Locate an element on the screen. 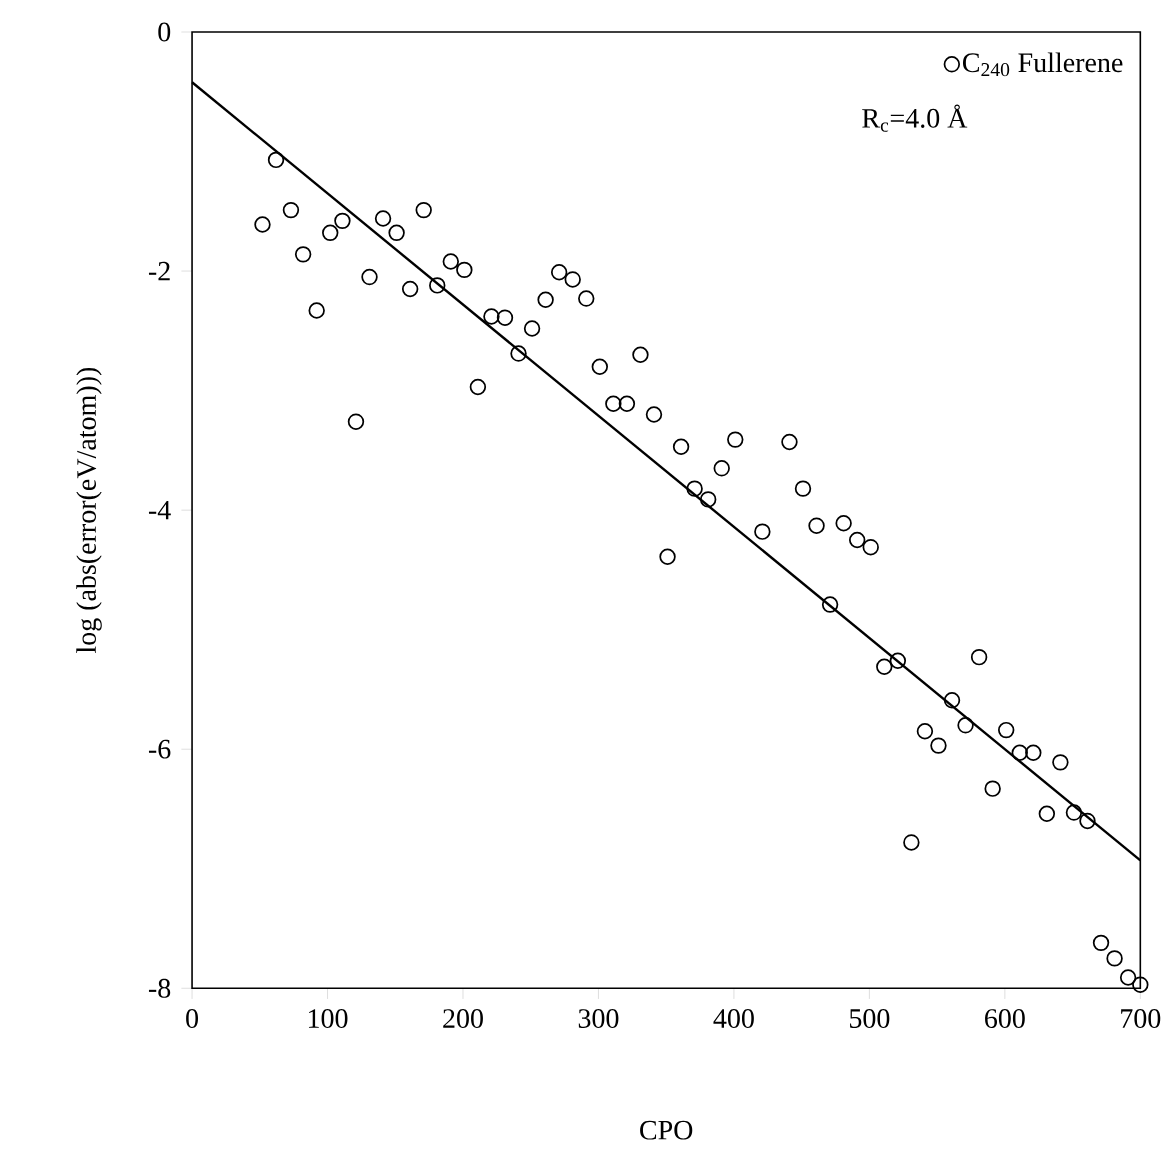 This screenshot has height=1175, width=1172. y-axis-title: log (abs(error(eV/atom))) is located at coordinates (89, 510).